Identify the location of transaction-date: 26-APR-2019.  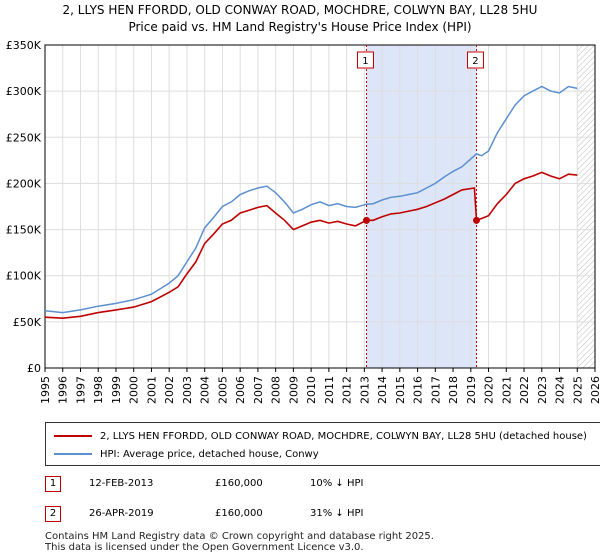
(121, 513).